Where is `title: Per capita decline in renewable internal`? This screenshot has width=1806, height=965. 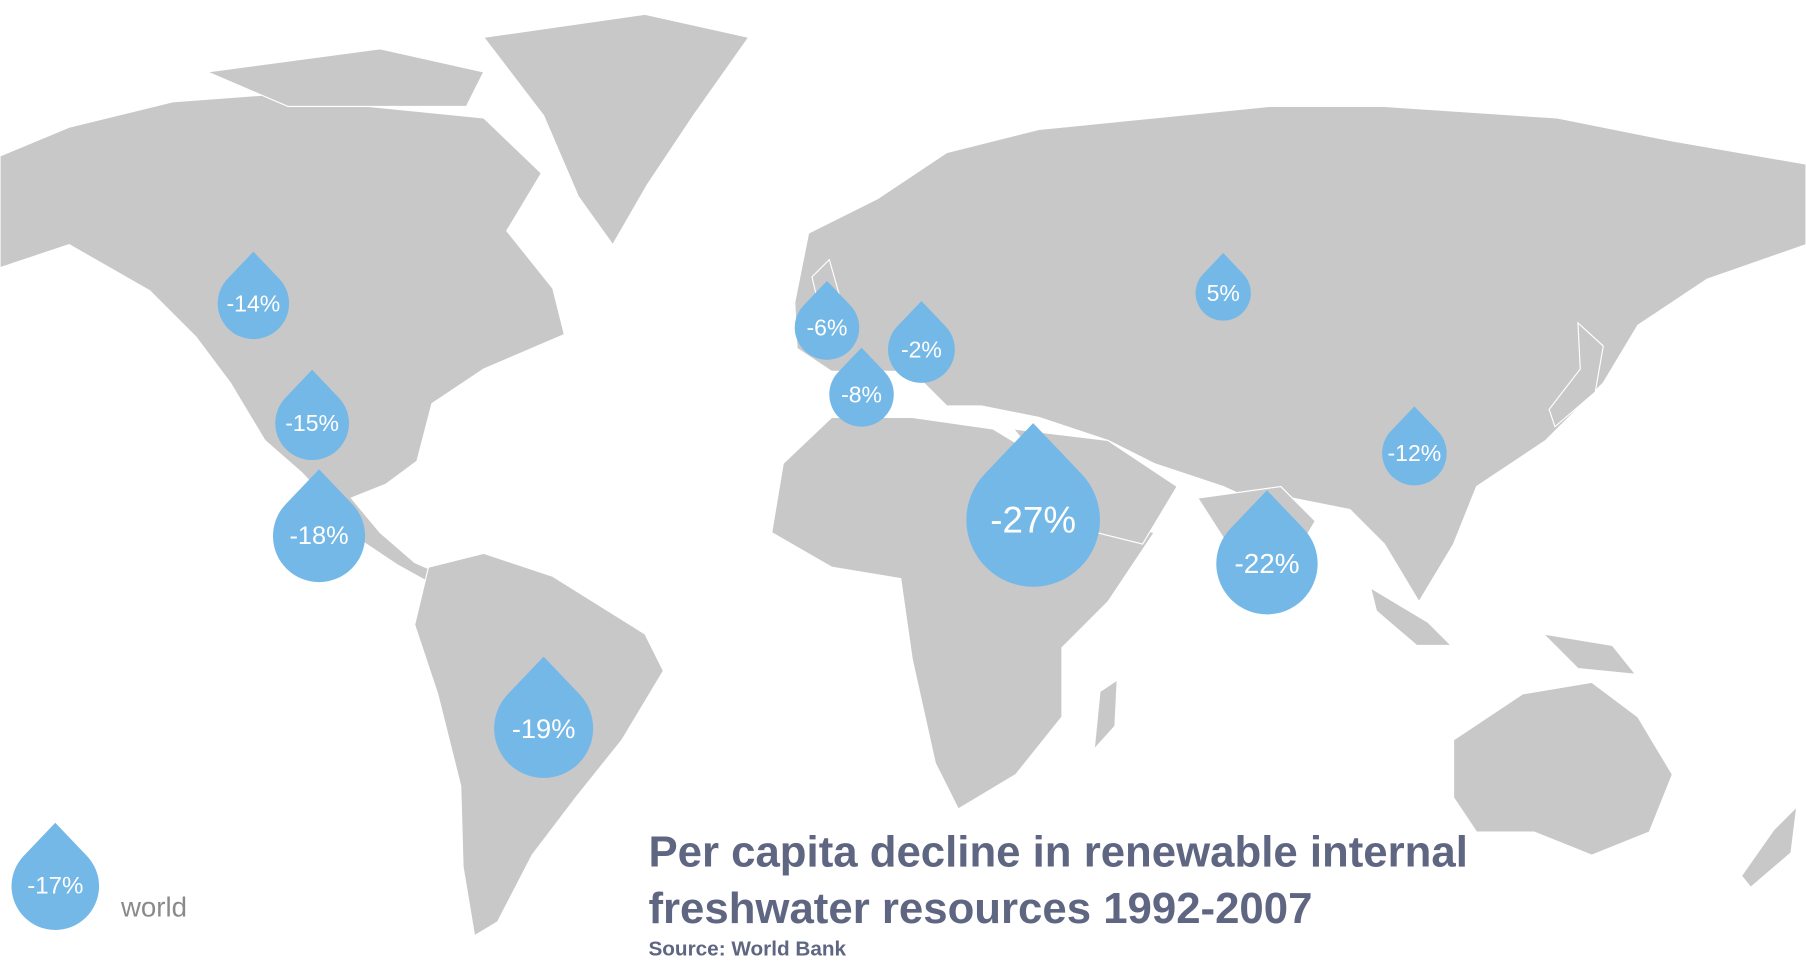
title: Per capita decline in renewable internal is located at coordinates (1057, 852).